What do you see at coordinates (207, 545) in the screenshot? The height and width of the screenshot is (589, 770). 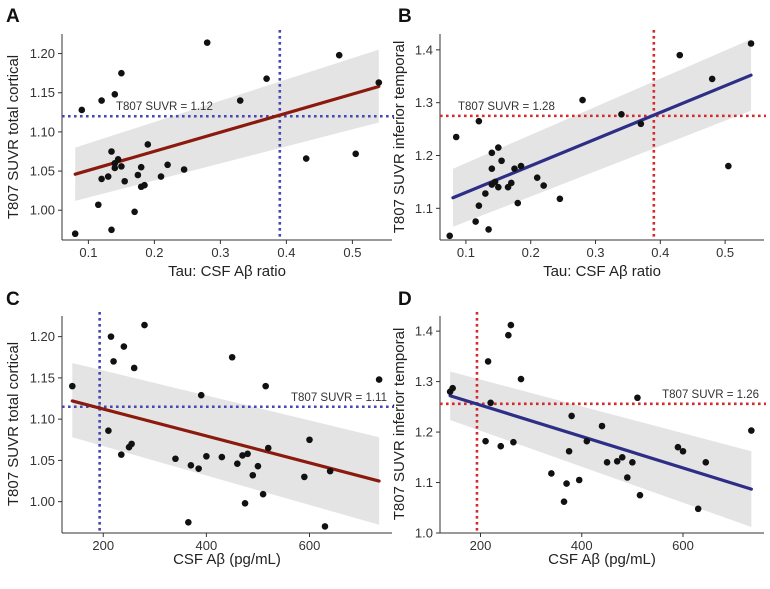 I see `x-tick-label: 400` at bounding box center [207, 545].